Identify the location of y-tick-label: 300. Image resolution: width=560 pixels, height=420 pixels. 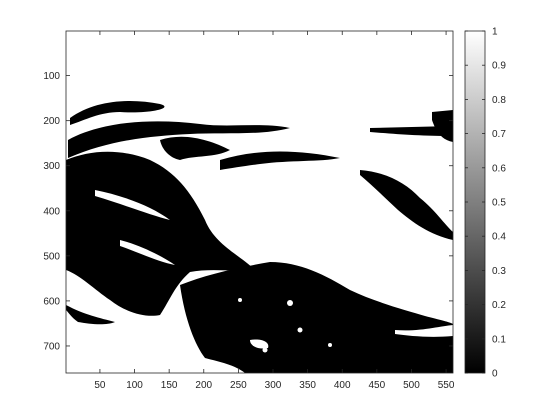
(51, 166).